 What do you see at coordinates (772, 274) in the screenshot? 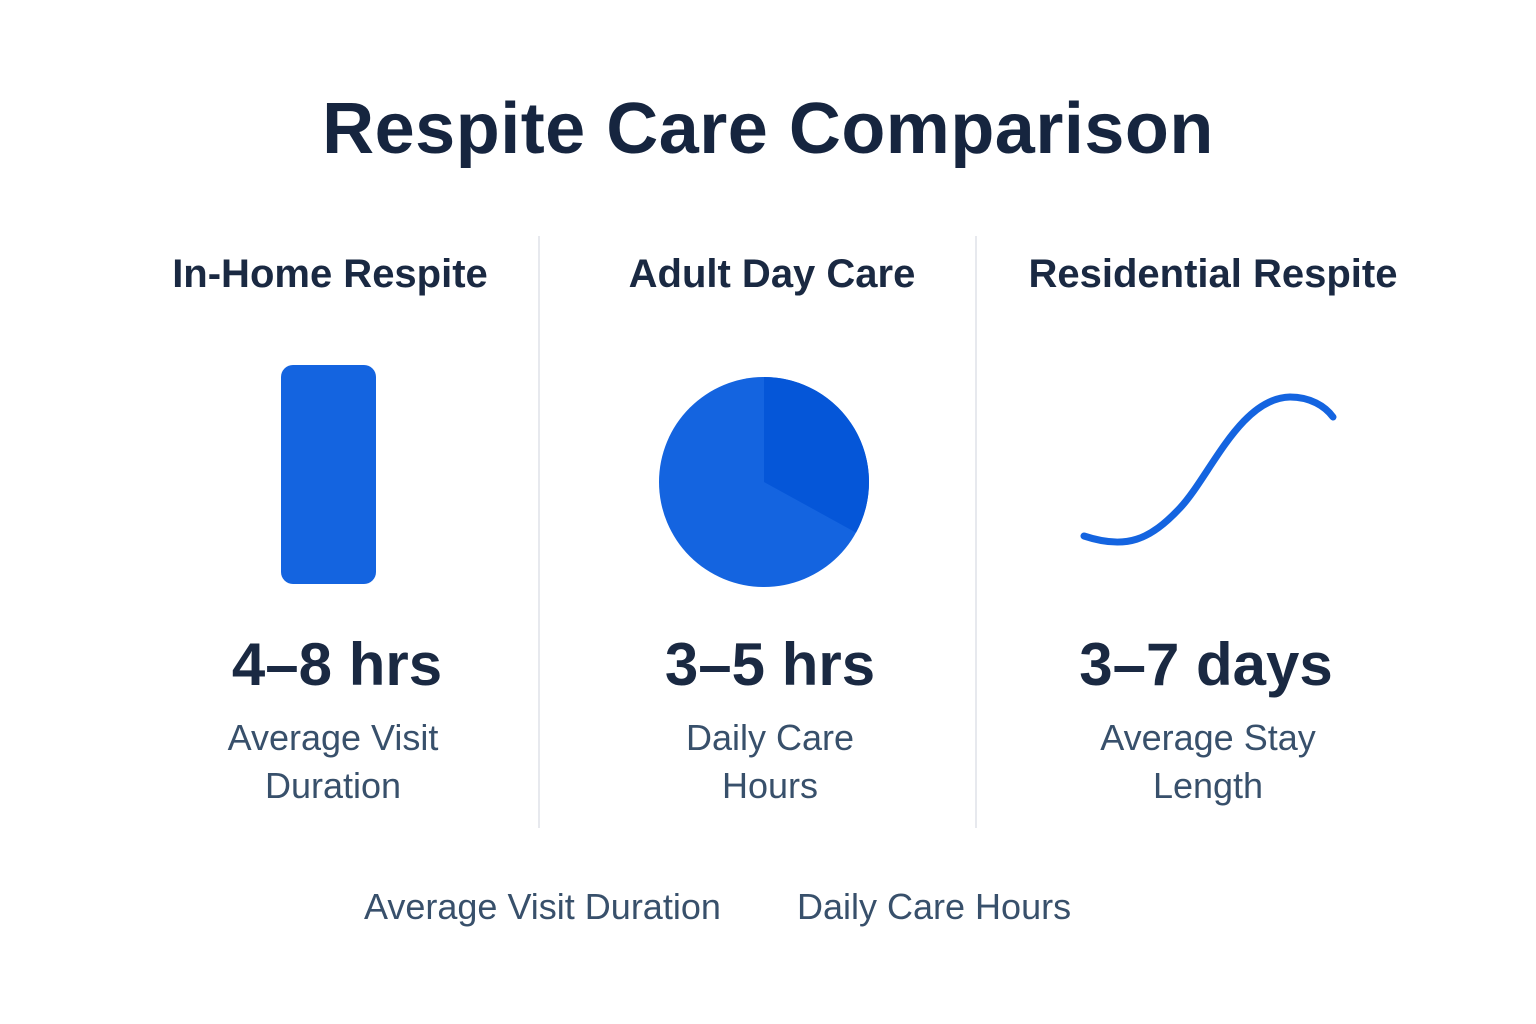
I see `column-title-adult-day-care: Adult Day Care` at bounding box center [772, 274].